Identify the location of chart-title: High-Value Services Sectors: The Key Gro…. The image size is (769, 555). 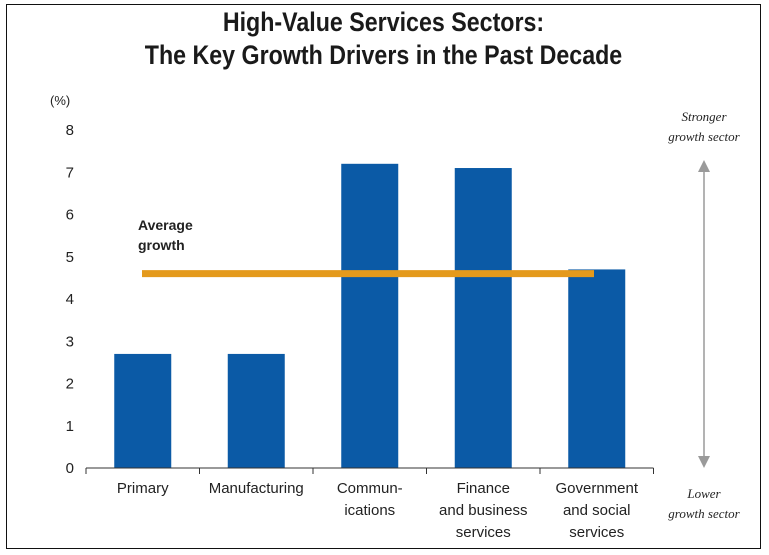
(383, 39).